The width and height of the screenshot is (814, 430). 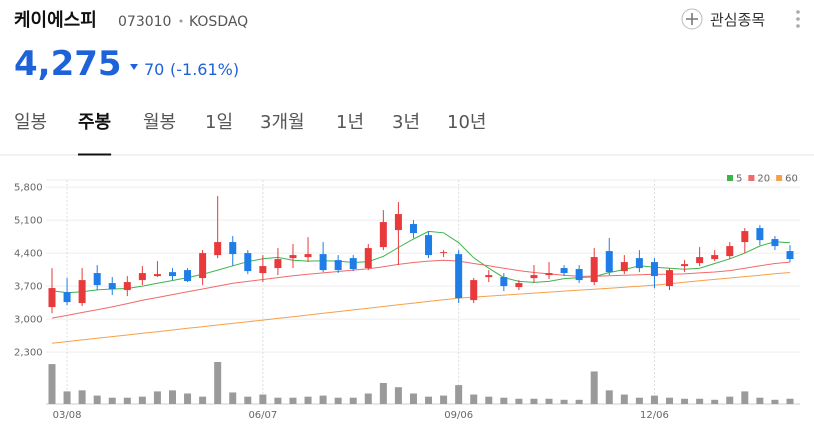 What do you see at coordinates (28, 320) in the screenshot?
I see `y-tick-label: 3,000` at bounding box center [28, 320].